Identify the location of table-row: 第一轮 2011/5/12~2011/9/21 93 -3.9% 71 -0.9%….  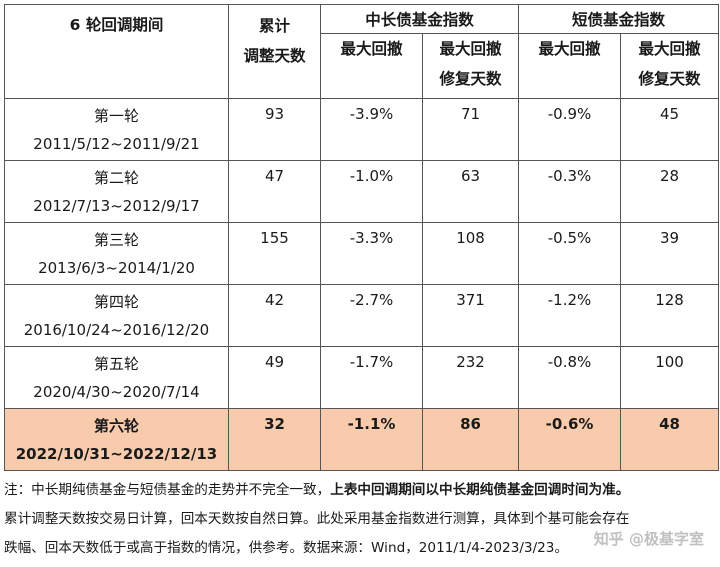
(362, 129).